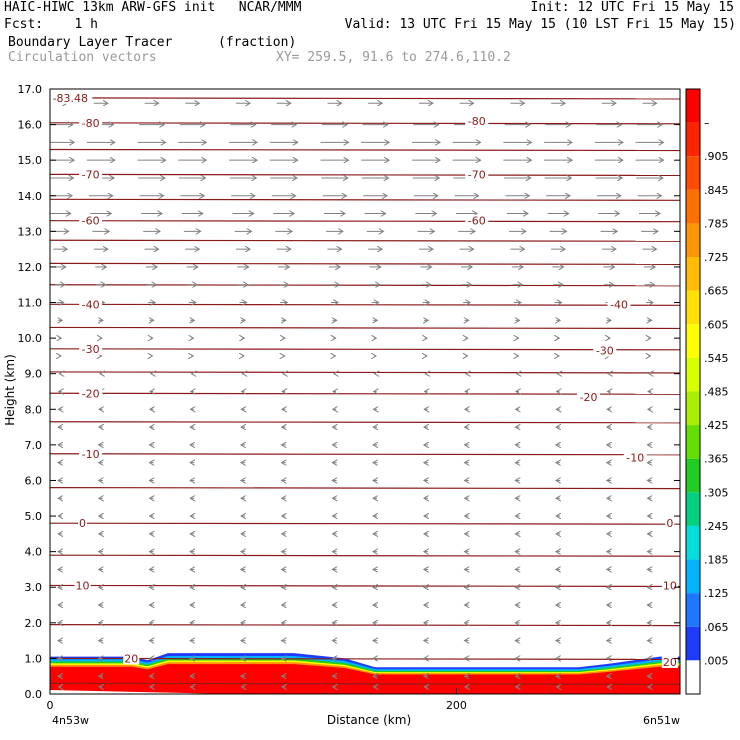  Describe the element at coordinates (10, 389) in the screenshot. I see `y-axis-title: Height (km)` at that location.